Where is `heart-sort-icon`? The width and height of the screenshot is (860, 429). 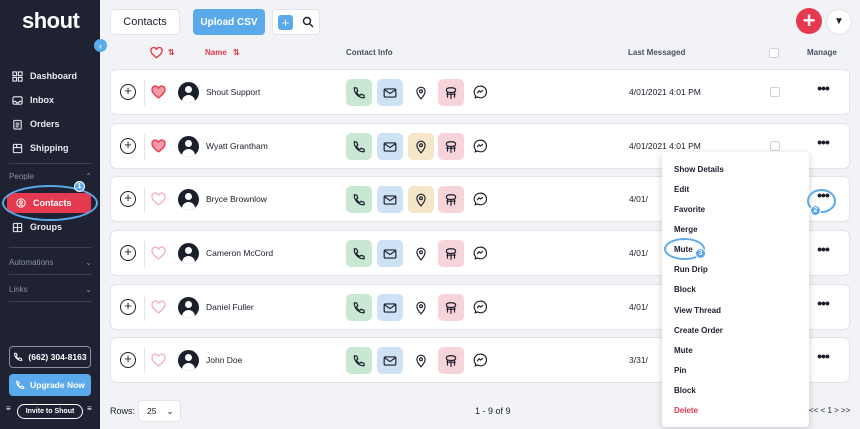
heart-sort-icon is located at coordinates (156, 53).